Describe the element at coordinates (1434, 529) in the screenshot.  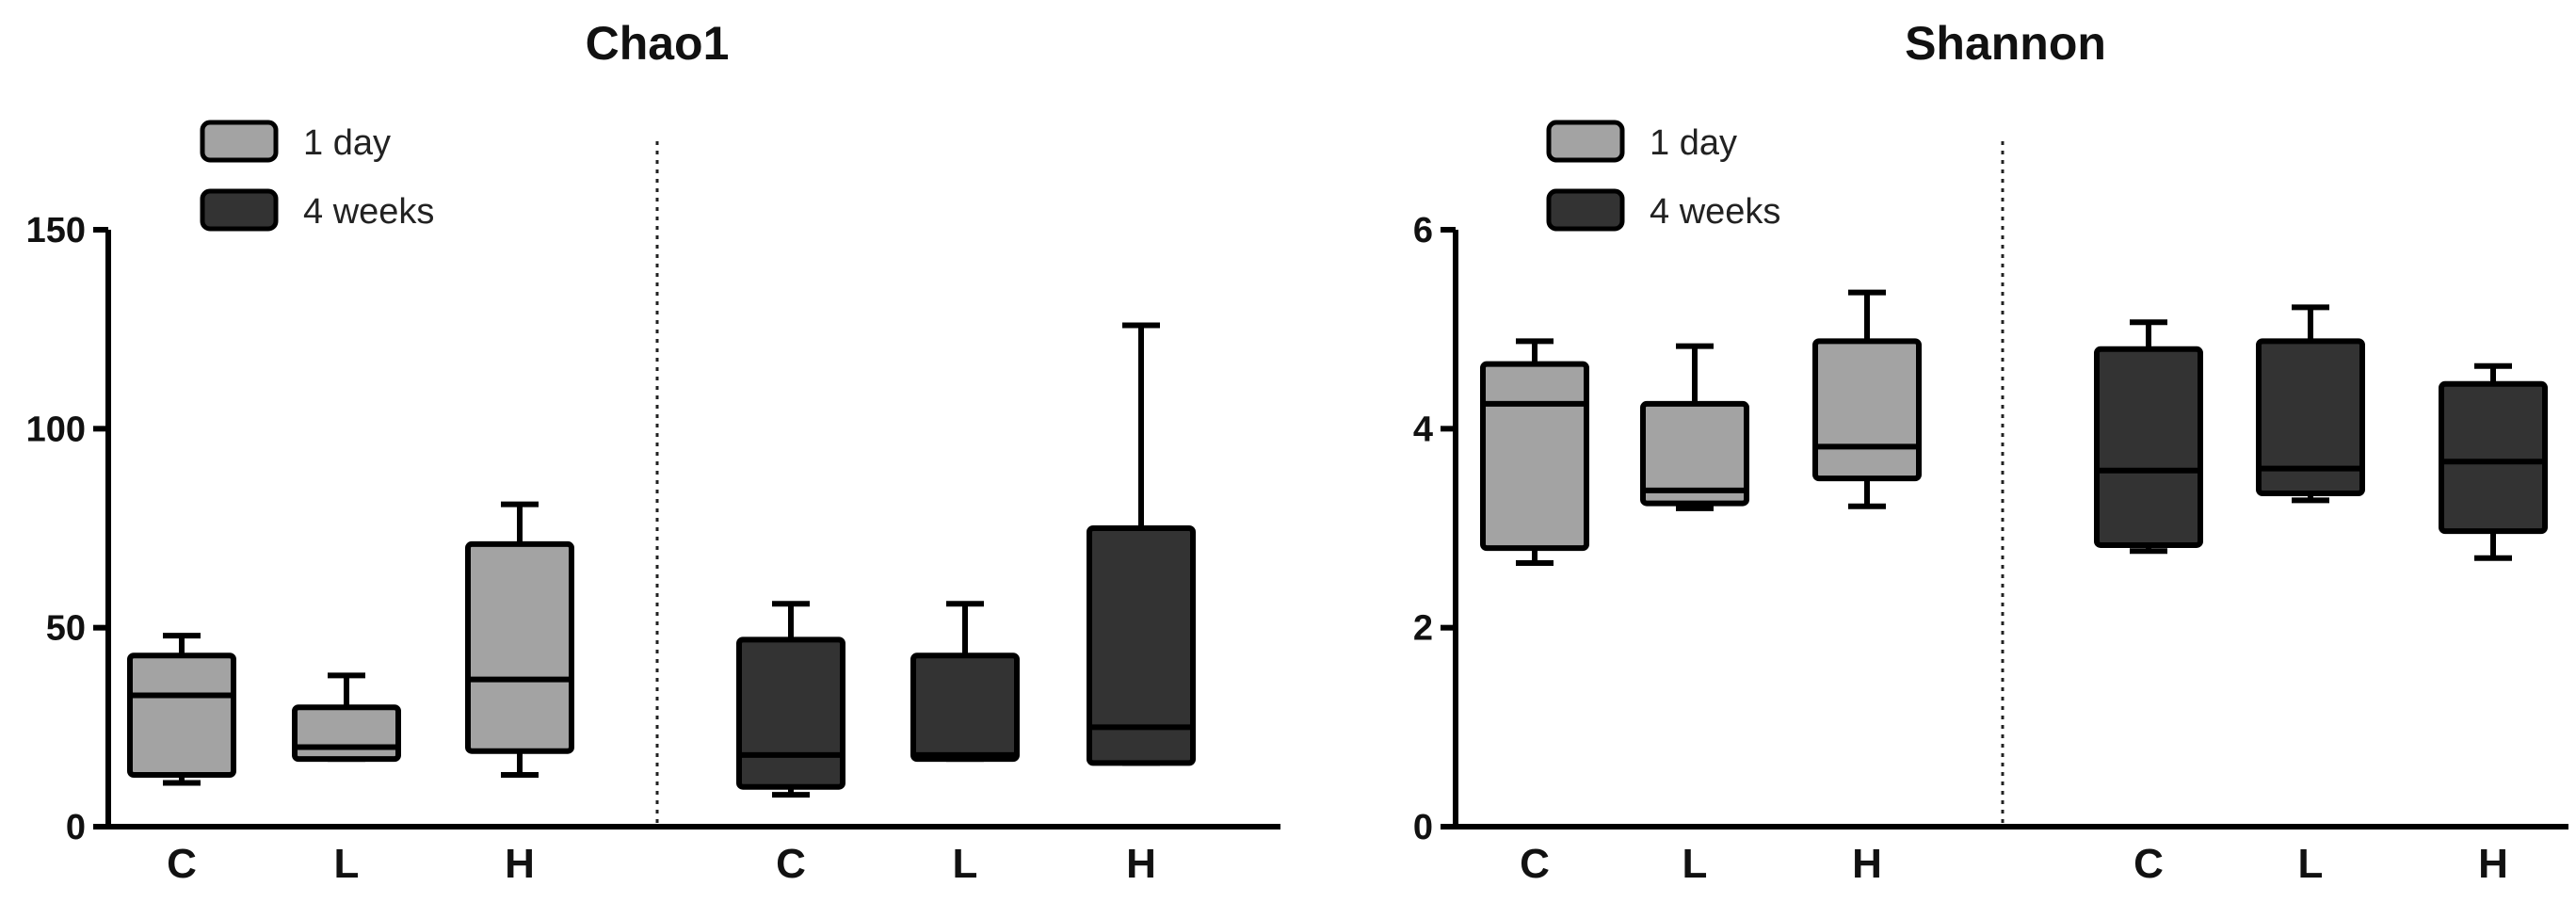
I see `y-ticks: 0 2 4 6` at that location.